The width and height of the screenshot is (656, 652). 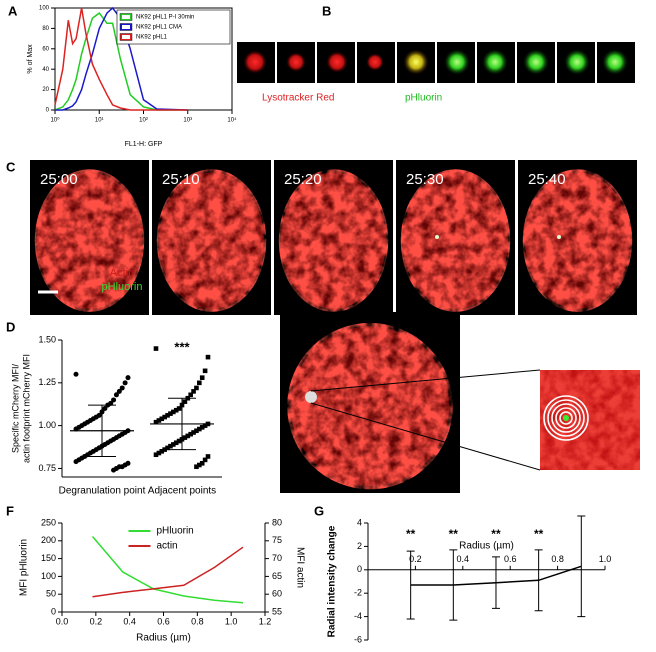 What do you see at coordinates (167, 546) in the screenshot?
I see `legend-label: actin` at bounding box center [167, 546].